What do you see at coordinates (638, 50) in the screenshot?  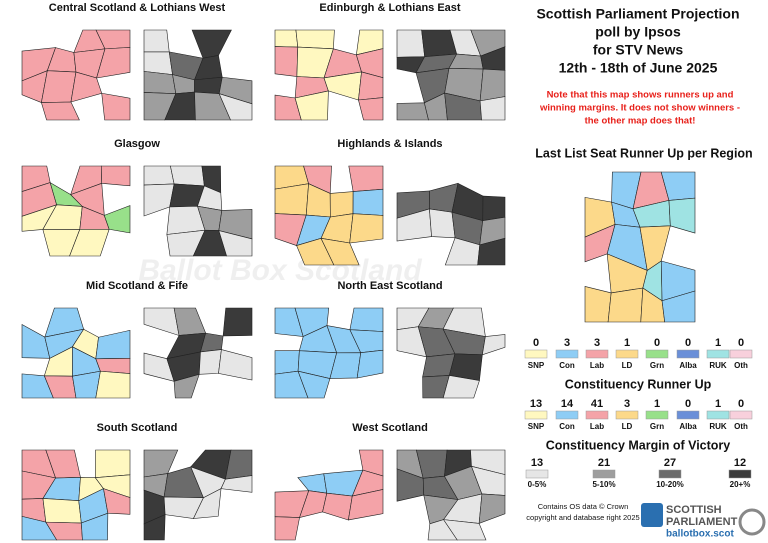 I see `header-line: for STV News` at bounding box center [638, 50].